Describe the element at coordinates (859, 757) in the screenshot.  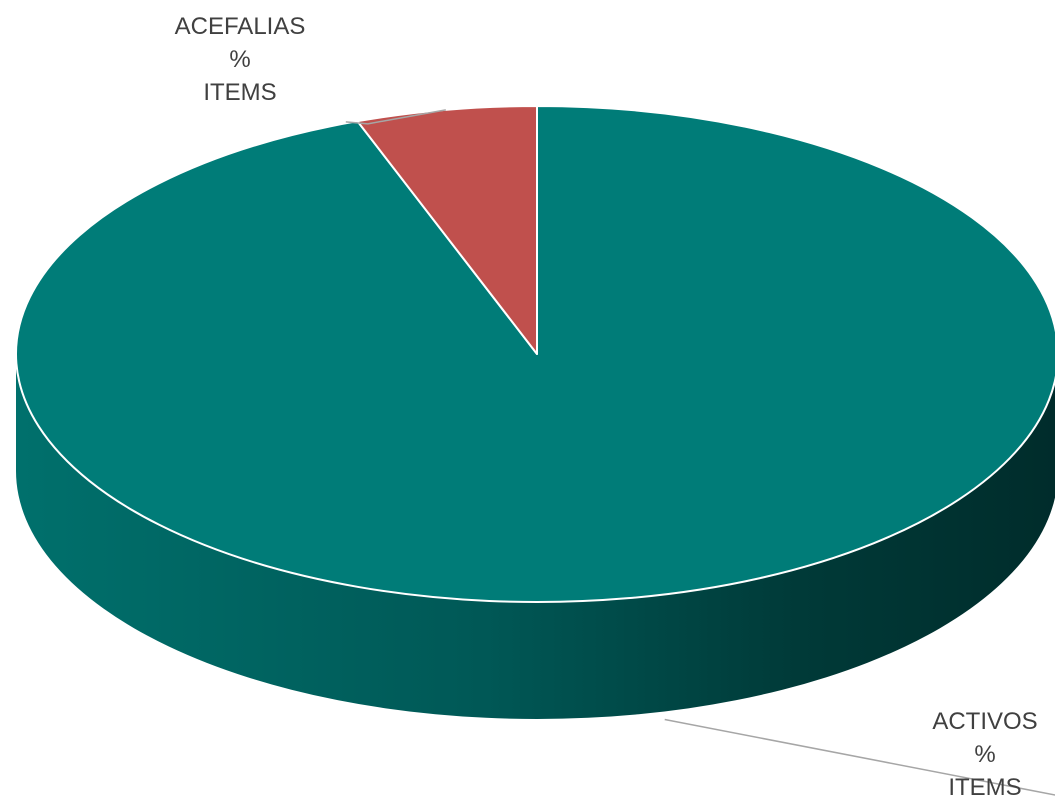
I see `leader-line-activos` at that location.